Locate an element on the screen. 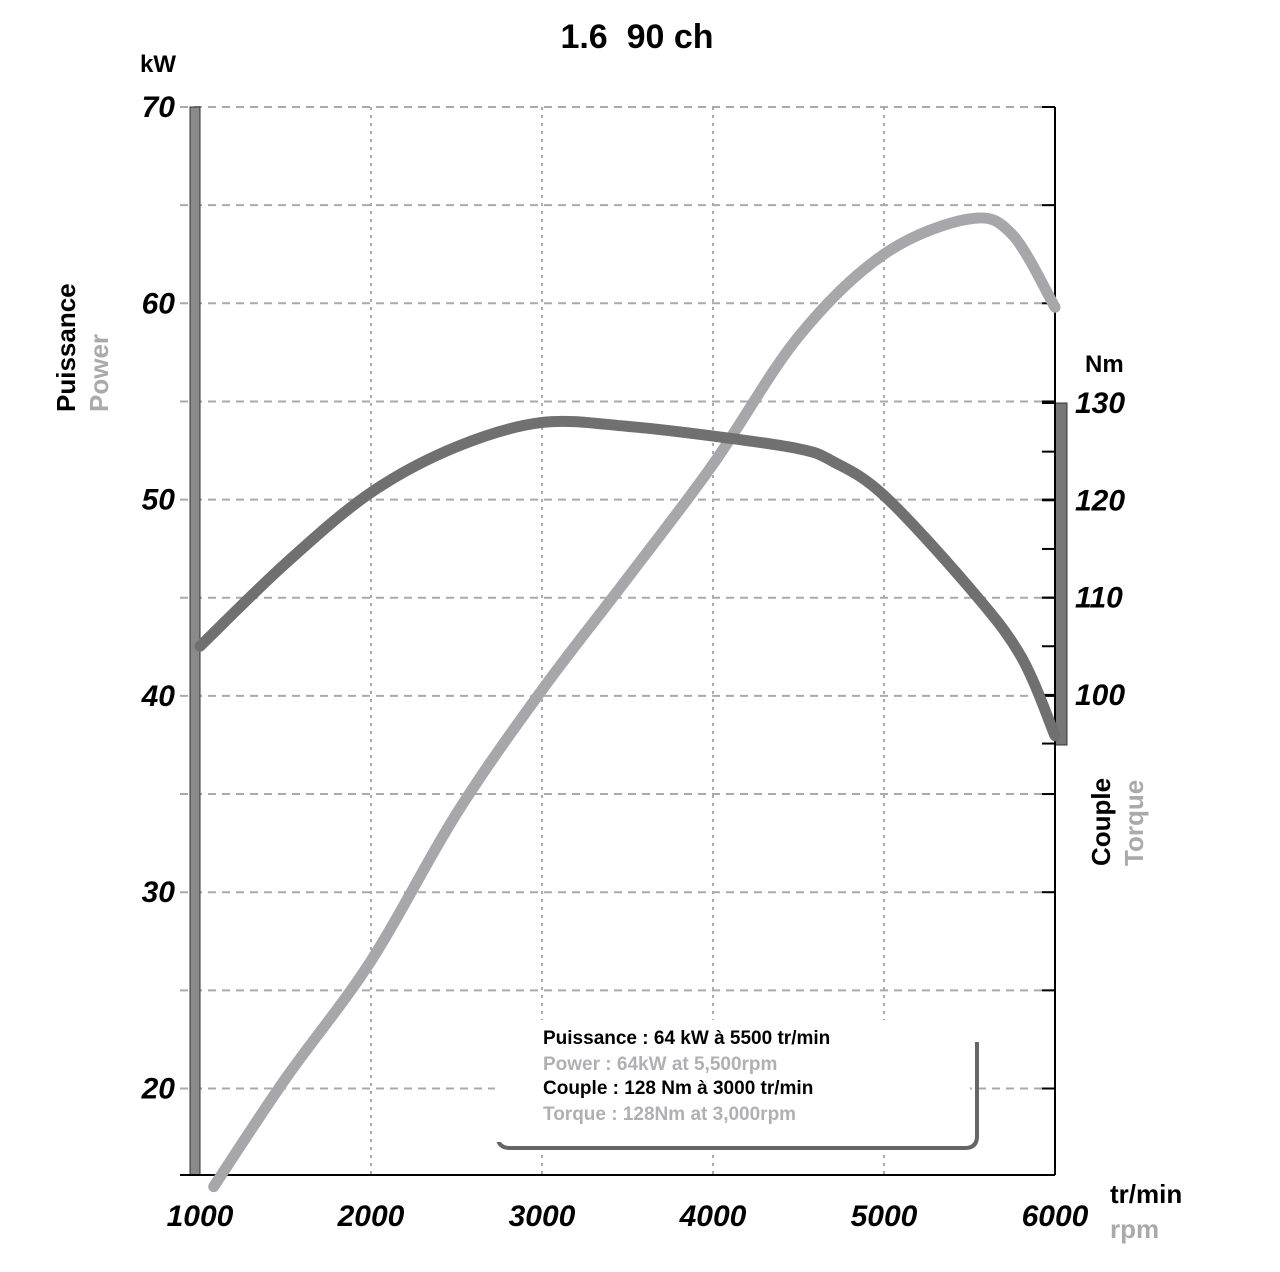 The width and height of the screenshot is (1280, 1272). legend-line-4: Torque : 128Nm at 3,000rpm is located at coordinates (669, 1114).